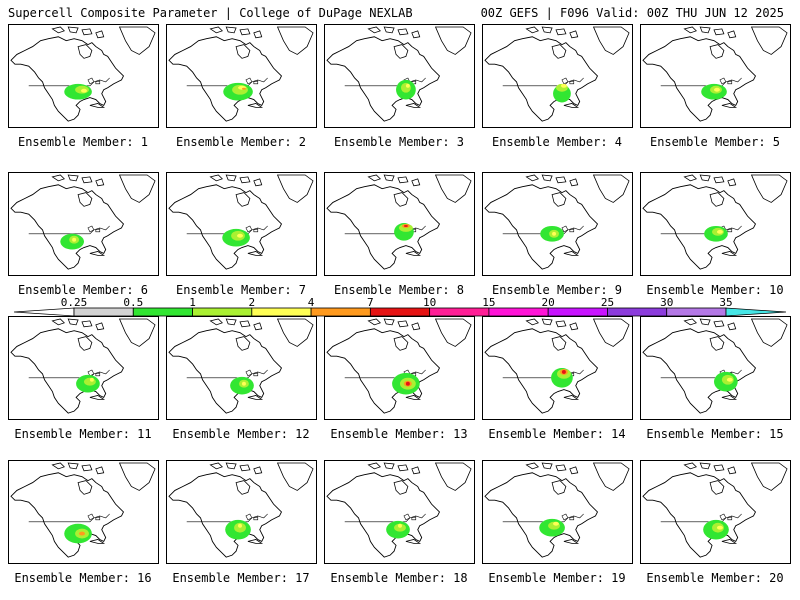  I want to click on colorbar-tick-label: 0.25, so click(74, 302).